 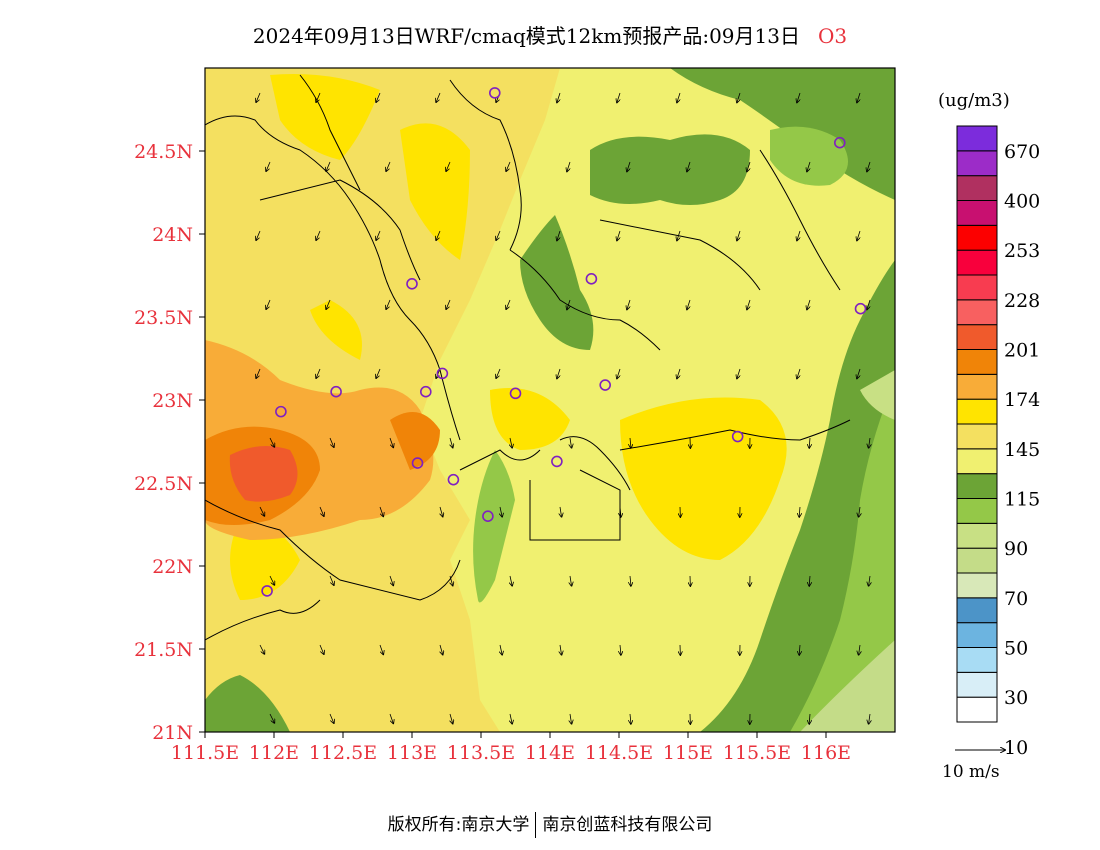 What do you see at coordinates (550, 753) in the screenshot?
I see `lon-label: 114E` at bounding box center [550, 753].